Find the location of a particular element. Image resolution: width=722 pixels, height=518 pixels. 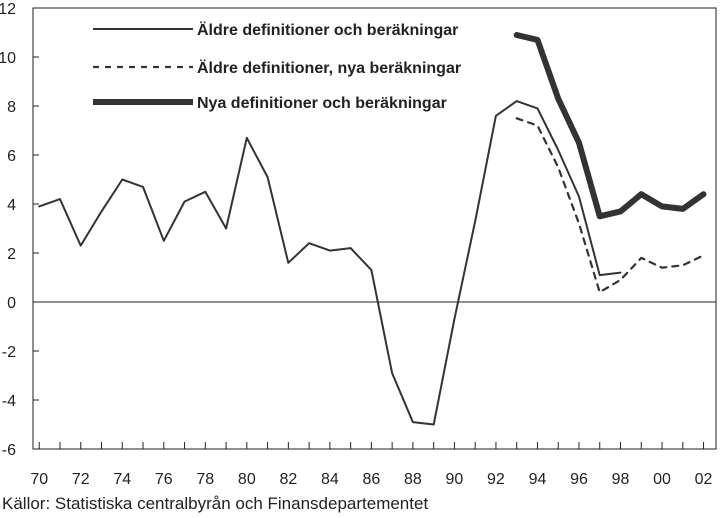

y-tick-label: -6 is located at coordinates (9, 450).